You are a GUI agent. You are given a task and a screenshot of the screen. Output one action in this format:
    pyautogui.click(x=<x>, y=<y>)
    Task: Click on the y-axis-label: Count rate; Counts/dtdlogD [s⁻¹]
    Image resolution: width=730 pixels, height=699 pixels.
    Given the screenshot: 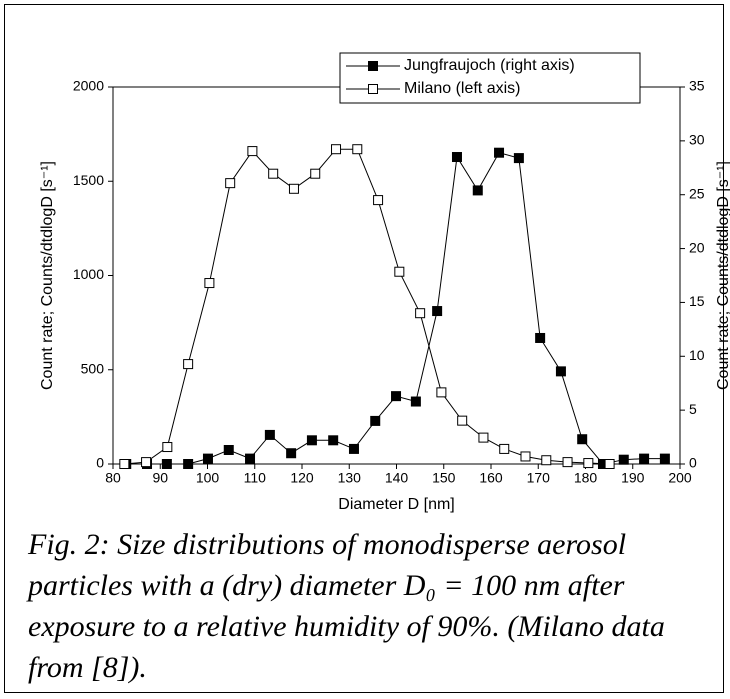 What is the action you would take?
    pyautogui.click(x=47, y=275)
    